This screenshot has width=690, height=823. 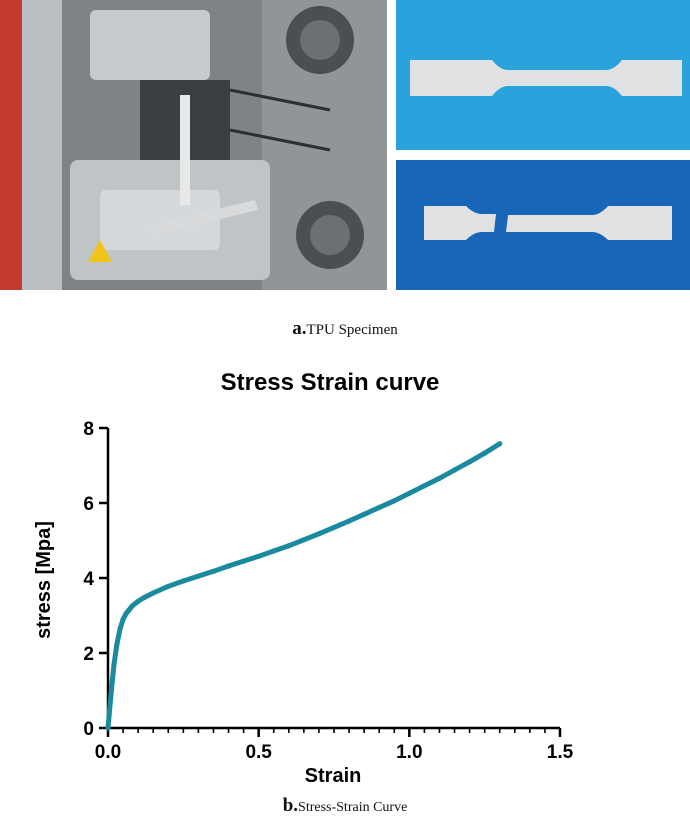 I want to click on specimen-fractured-photo, so click(x=543, y=225).